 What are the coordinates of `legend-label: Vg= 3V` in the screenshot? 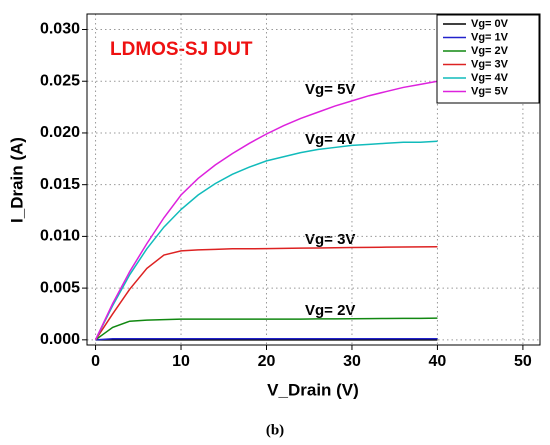 It's located at (490, 64).